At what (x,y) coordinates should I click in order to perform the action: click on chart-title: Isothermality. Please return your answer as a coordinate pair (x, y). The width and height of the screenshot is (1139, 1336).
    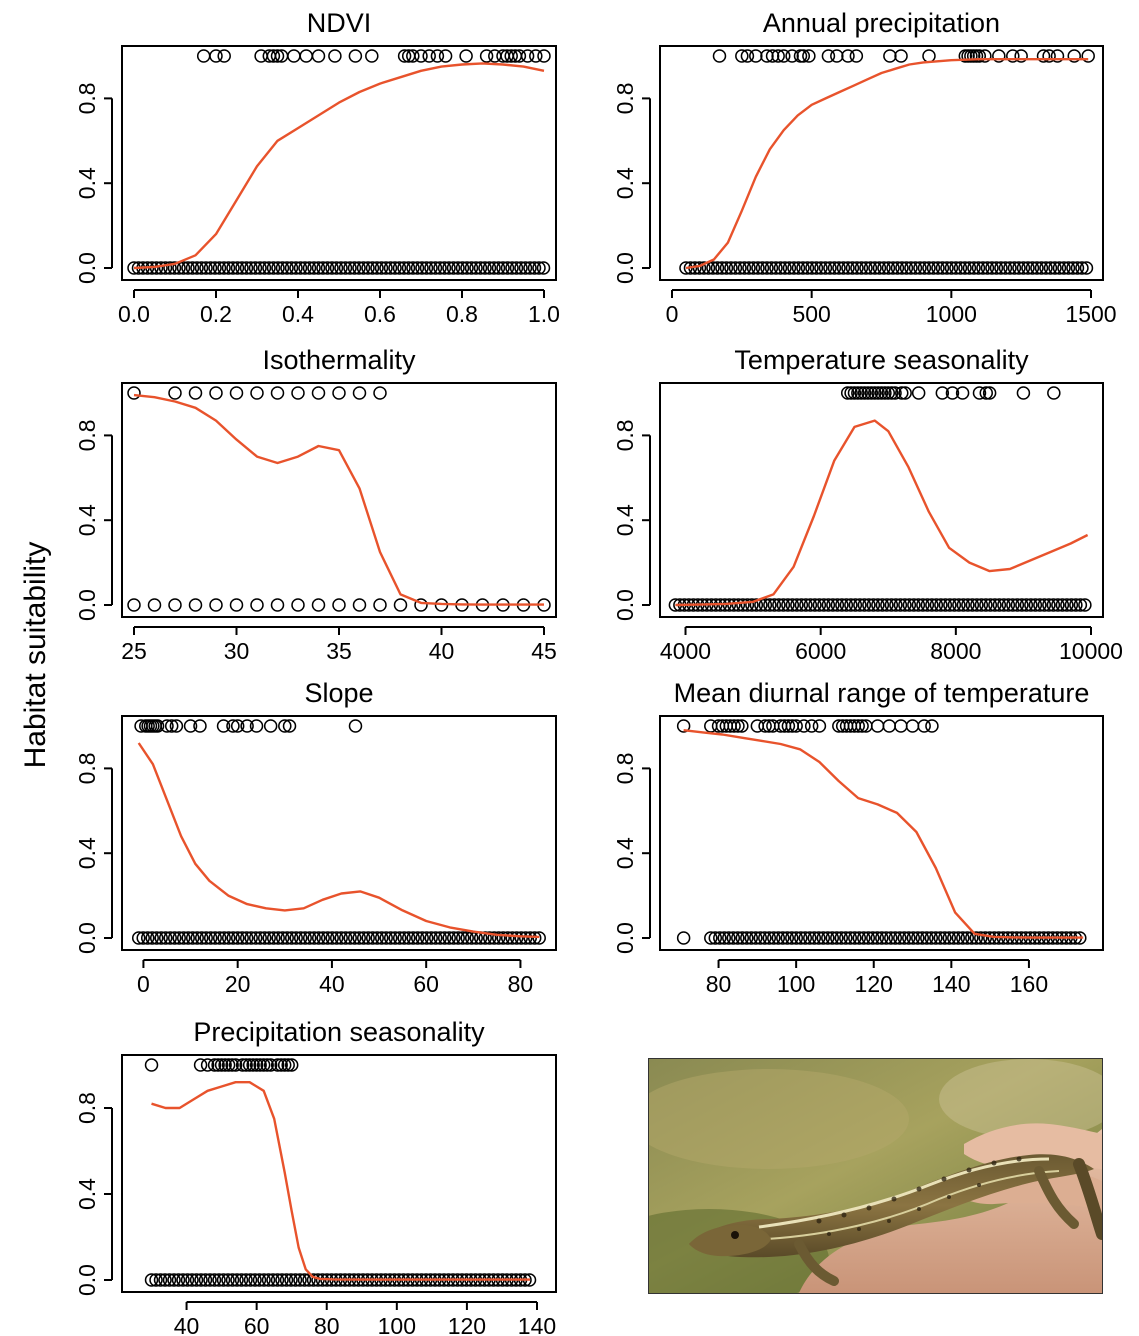
    Looking at the image, I should click on (339, 360).